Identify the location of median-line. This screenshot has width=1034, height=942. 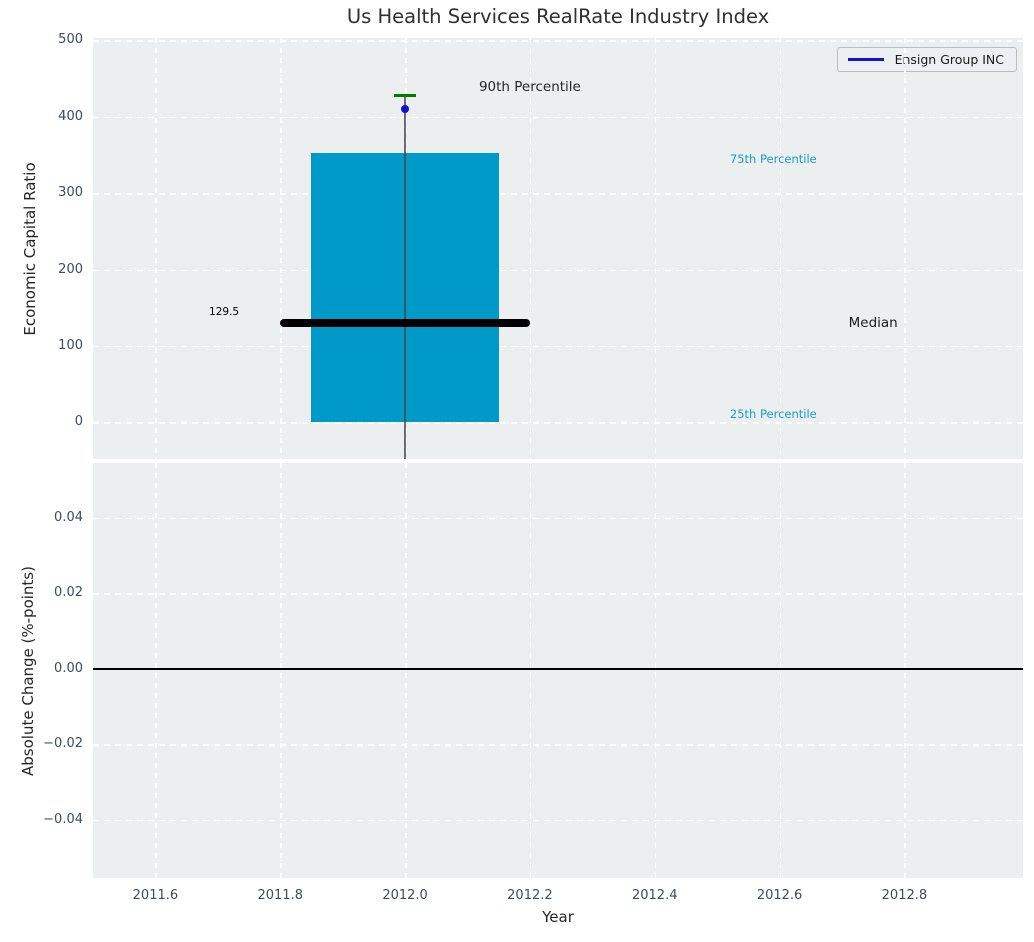
(405, 323).